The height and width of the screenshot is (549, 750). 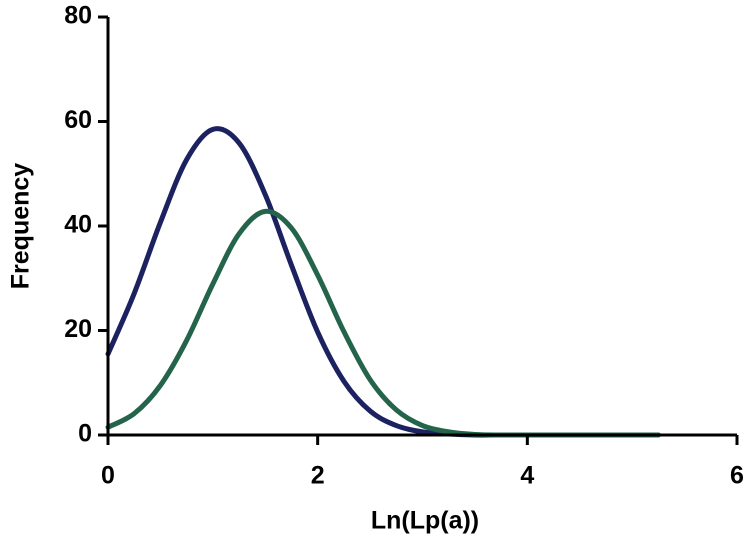 I want to click on x-tick-label: 4, so click(x=527, y=476).